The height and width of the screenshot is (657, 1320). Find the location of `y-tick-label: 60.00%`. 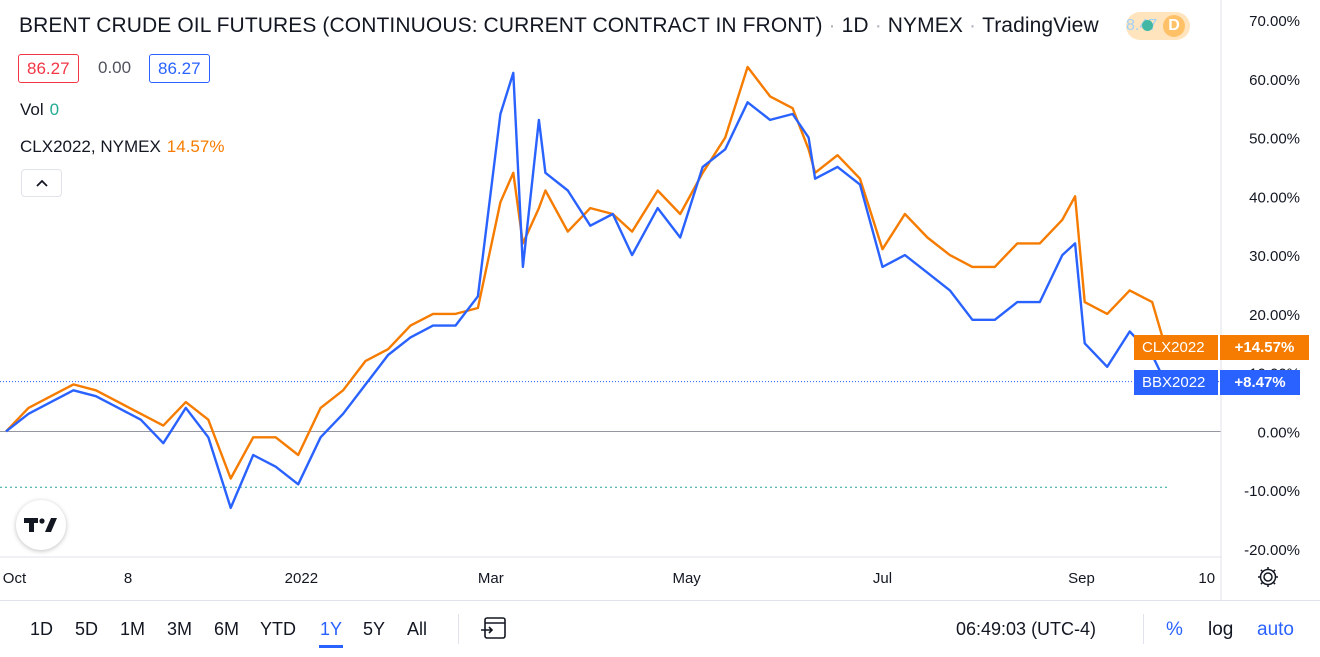

y-tick-label: 60.00% is located at coordinates (1274, 80).